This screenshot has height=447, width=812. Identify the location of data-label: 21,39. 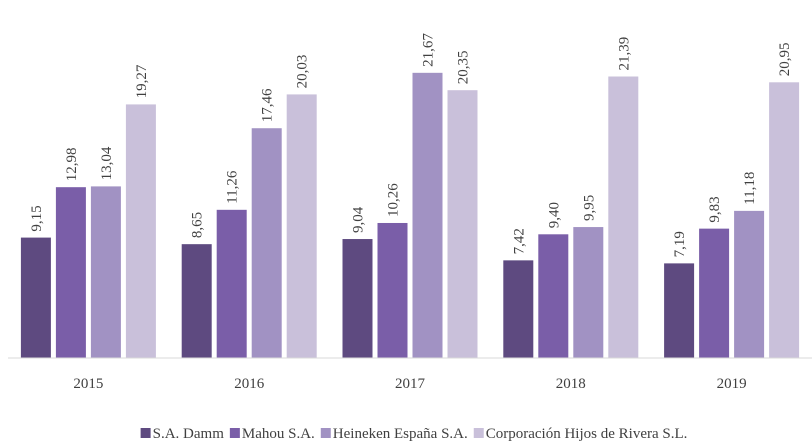
(624, 54).